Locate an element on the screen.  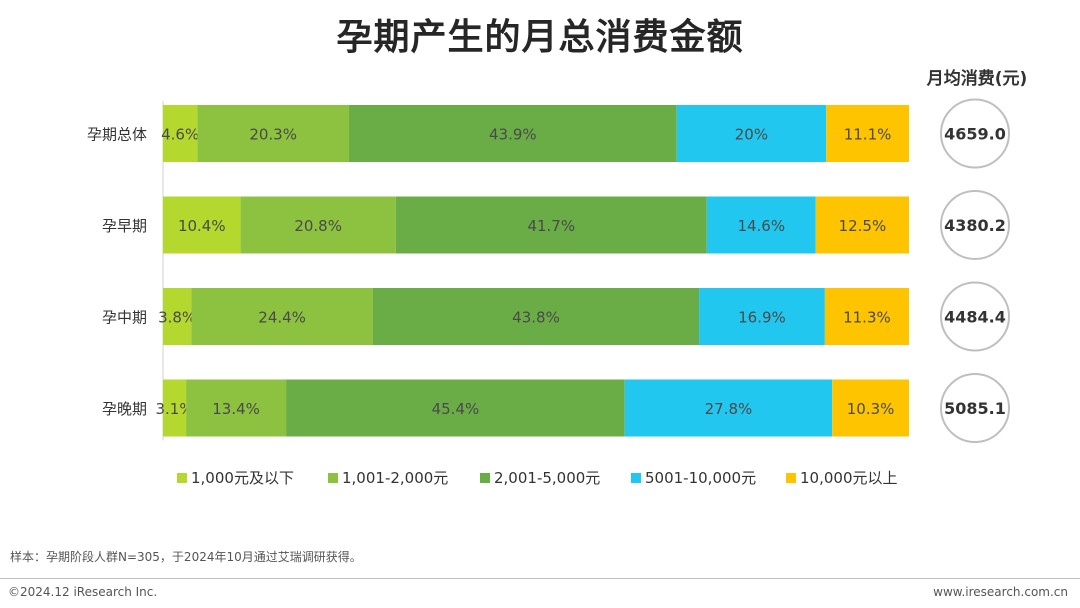
data-label: 10.4% is located at coordinates (202, 226).